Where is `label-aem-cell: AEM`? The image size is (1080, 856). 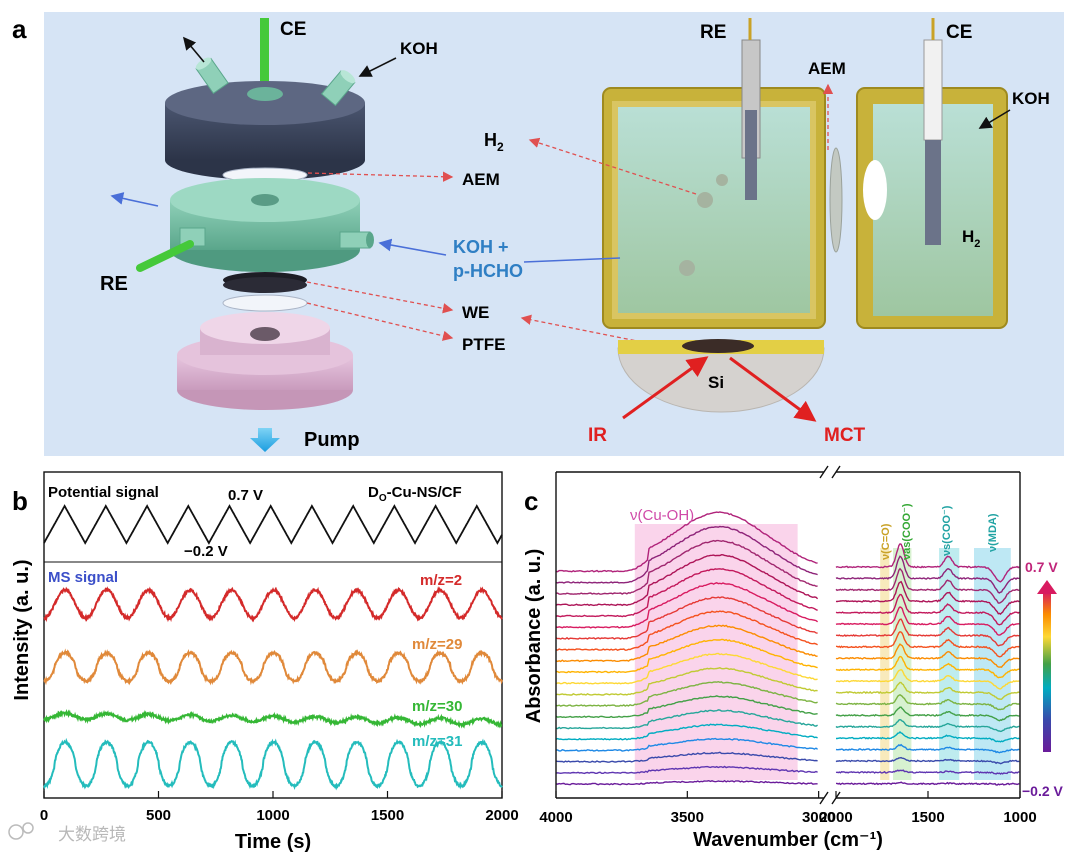
label-aem-cell: AEM is located at coordinates (827, 68).